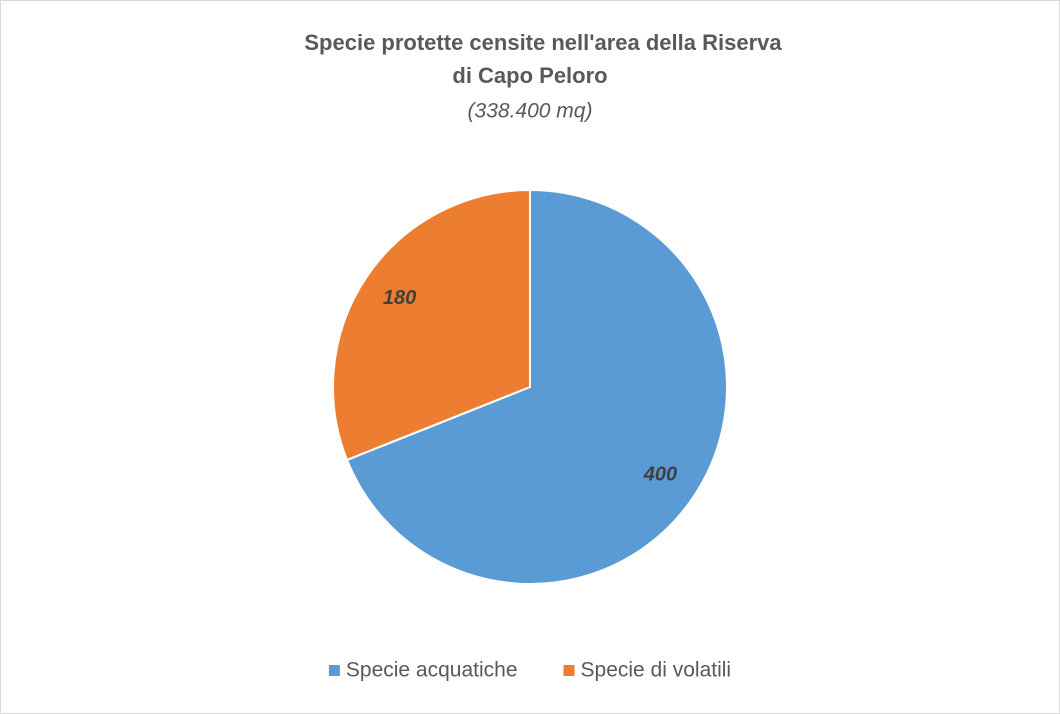  What do you see at coordinates (656, 670) in the screenshot?
I see `legend-label: Specie di volatili` at bounding box center [656, 670].